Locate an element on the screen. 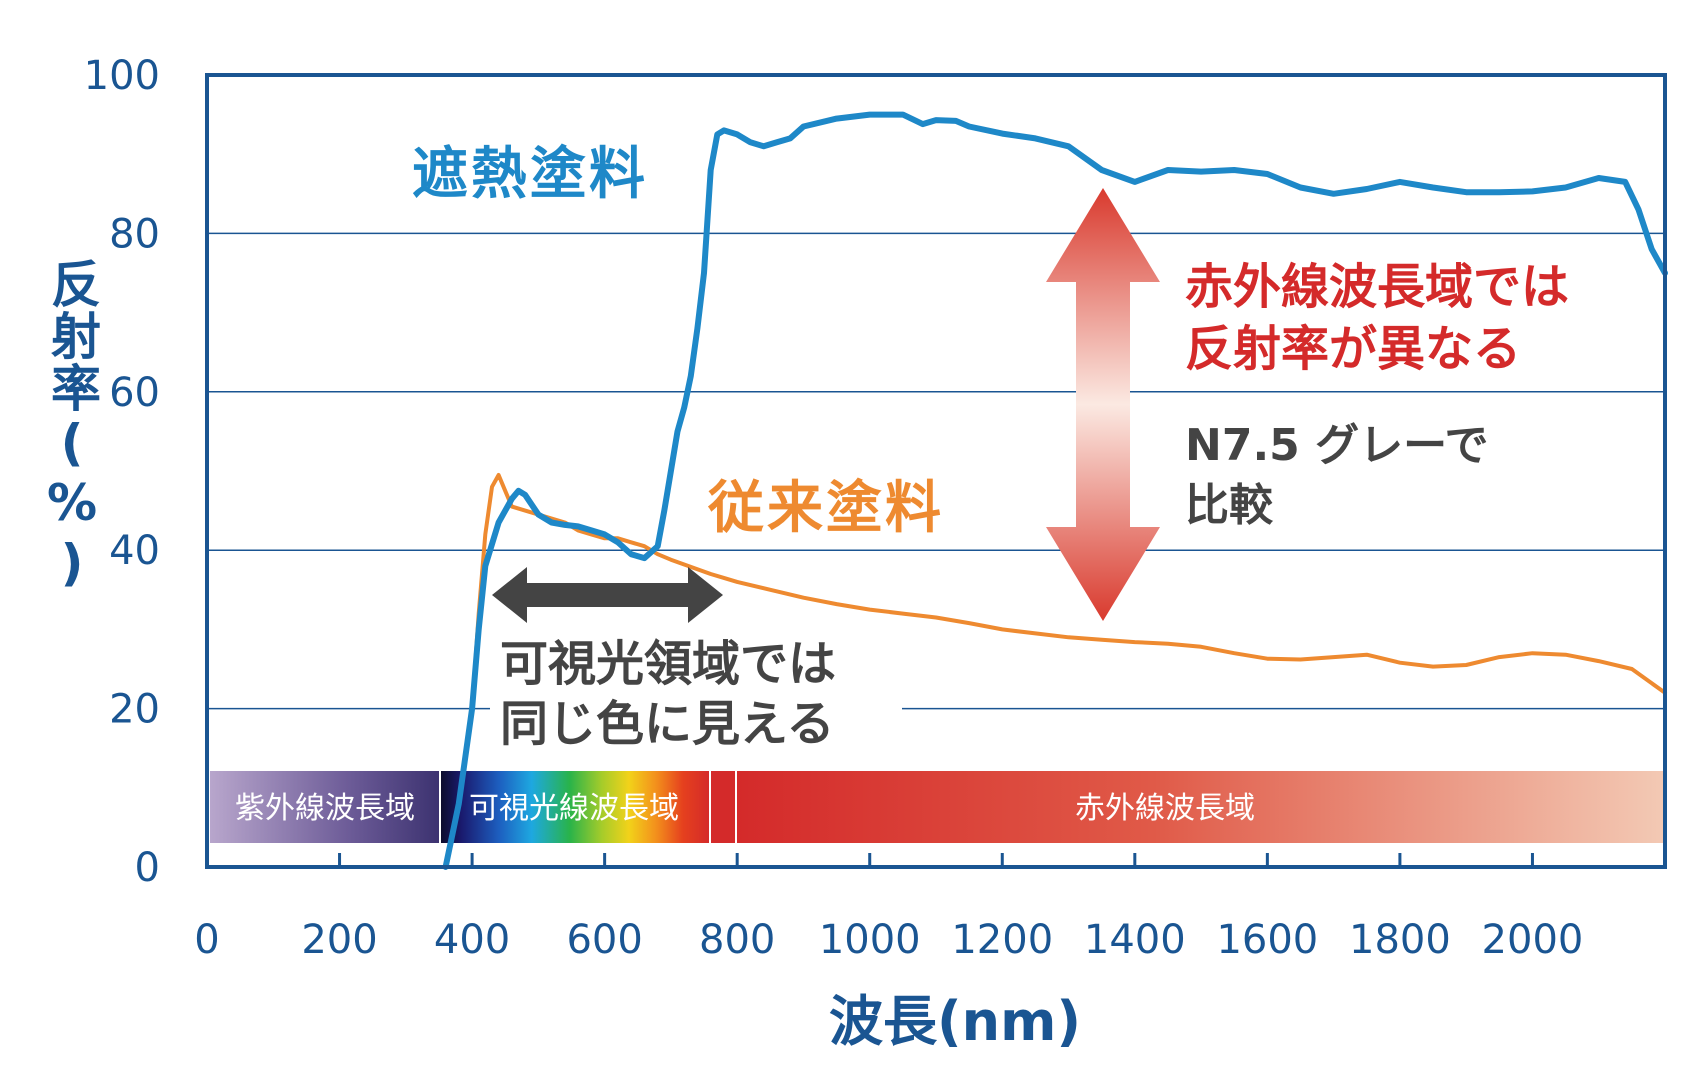 The width and height of the screenshot is (1704, 1066). ir-band-label: 赤外線波長域 is located at coordinates (1165, 808).